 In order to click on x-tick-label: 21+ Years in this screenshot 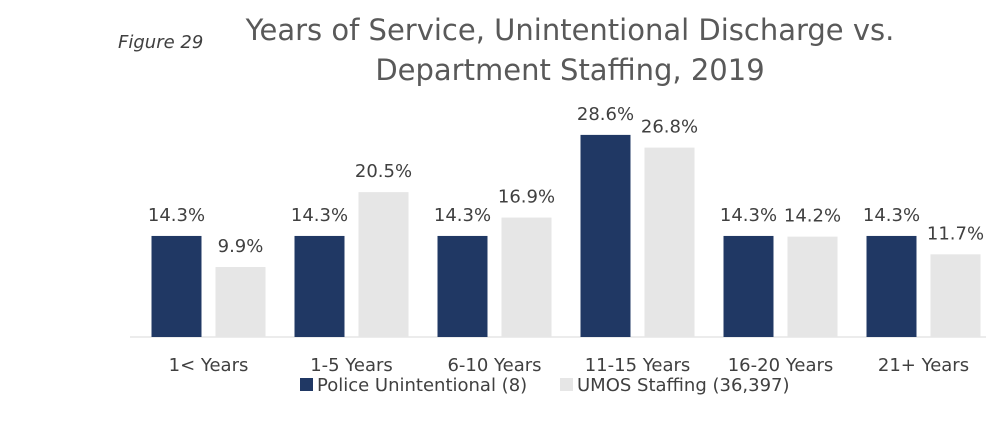, I will do `click(923, 365)`.